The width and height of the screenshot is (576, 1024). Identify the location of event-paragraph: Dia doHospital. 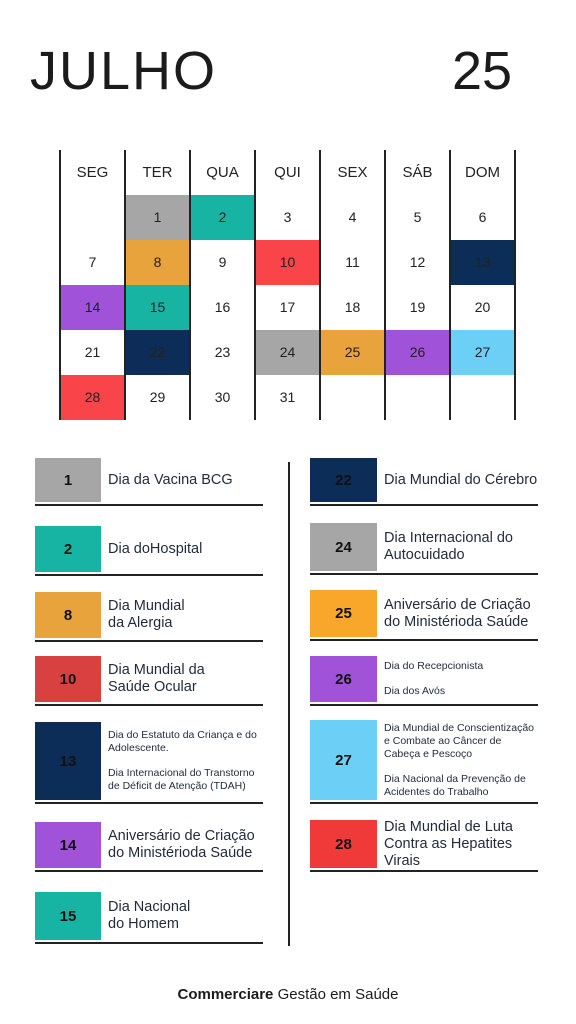
(188, 549).